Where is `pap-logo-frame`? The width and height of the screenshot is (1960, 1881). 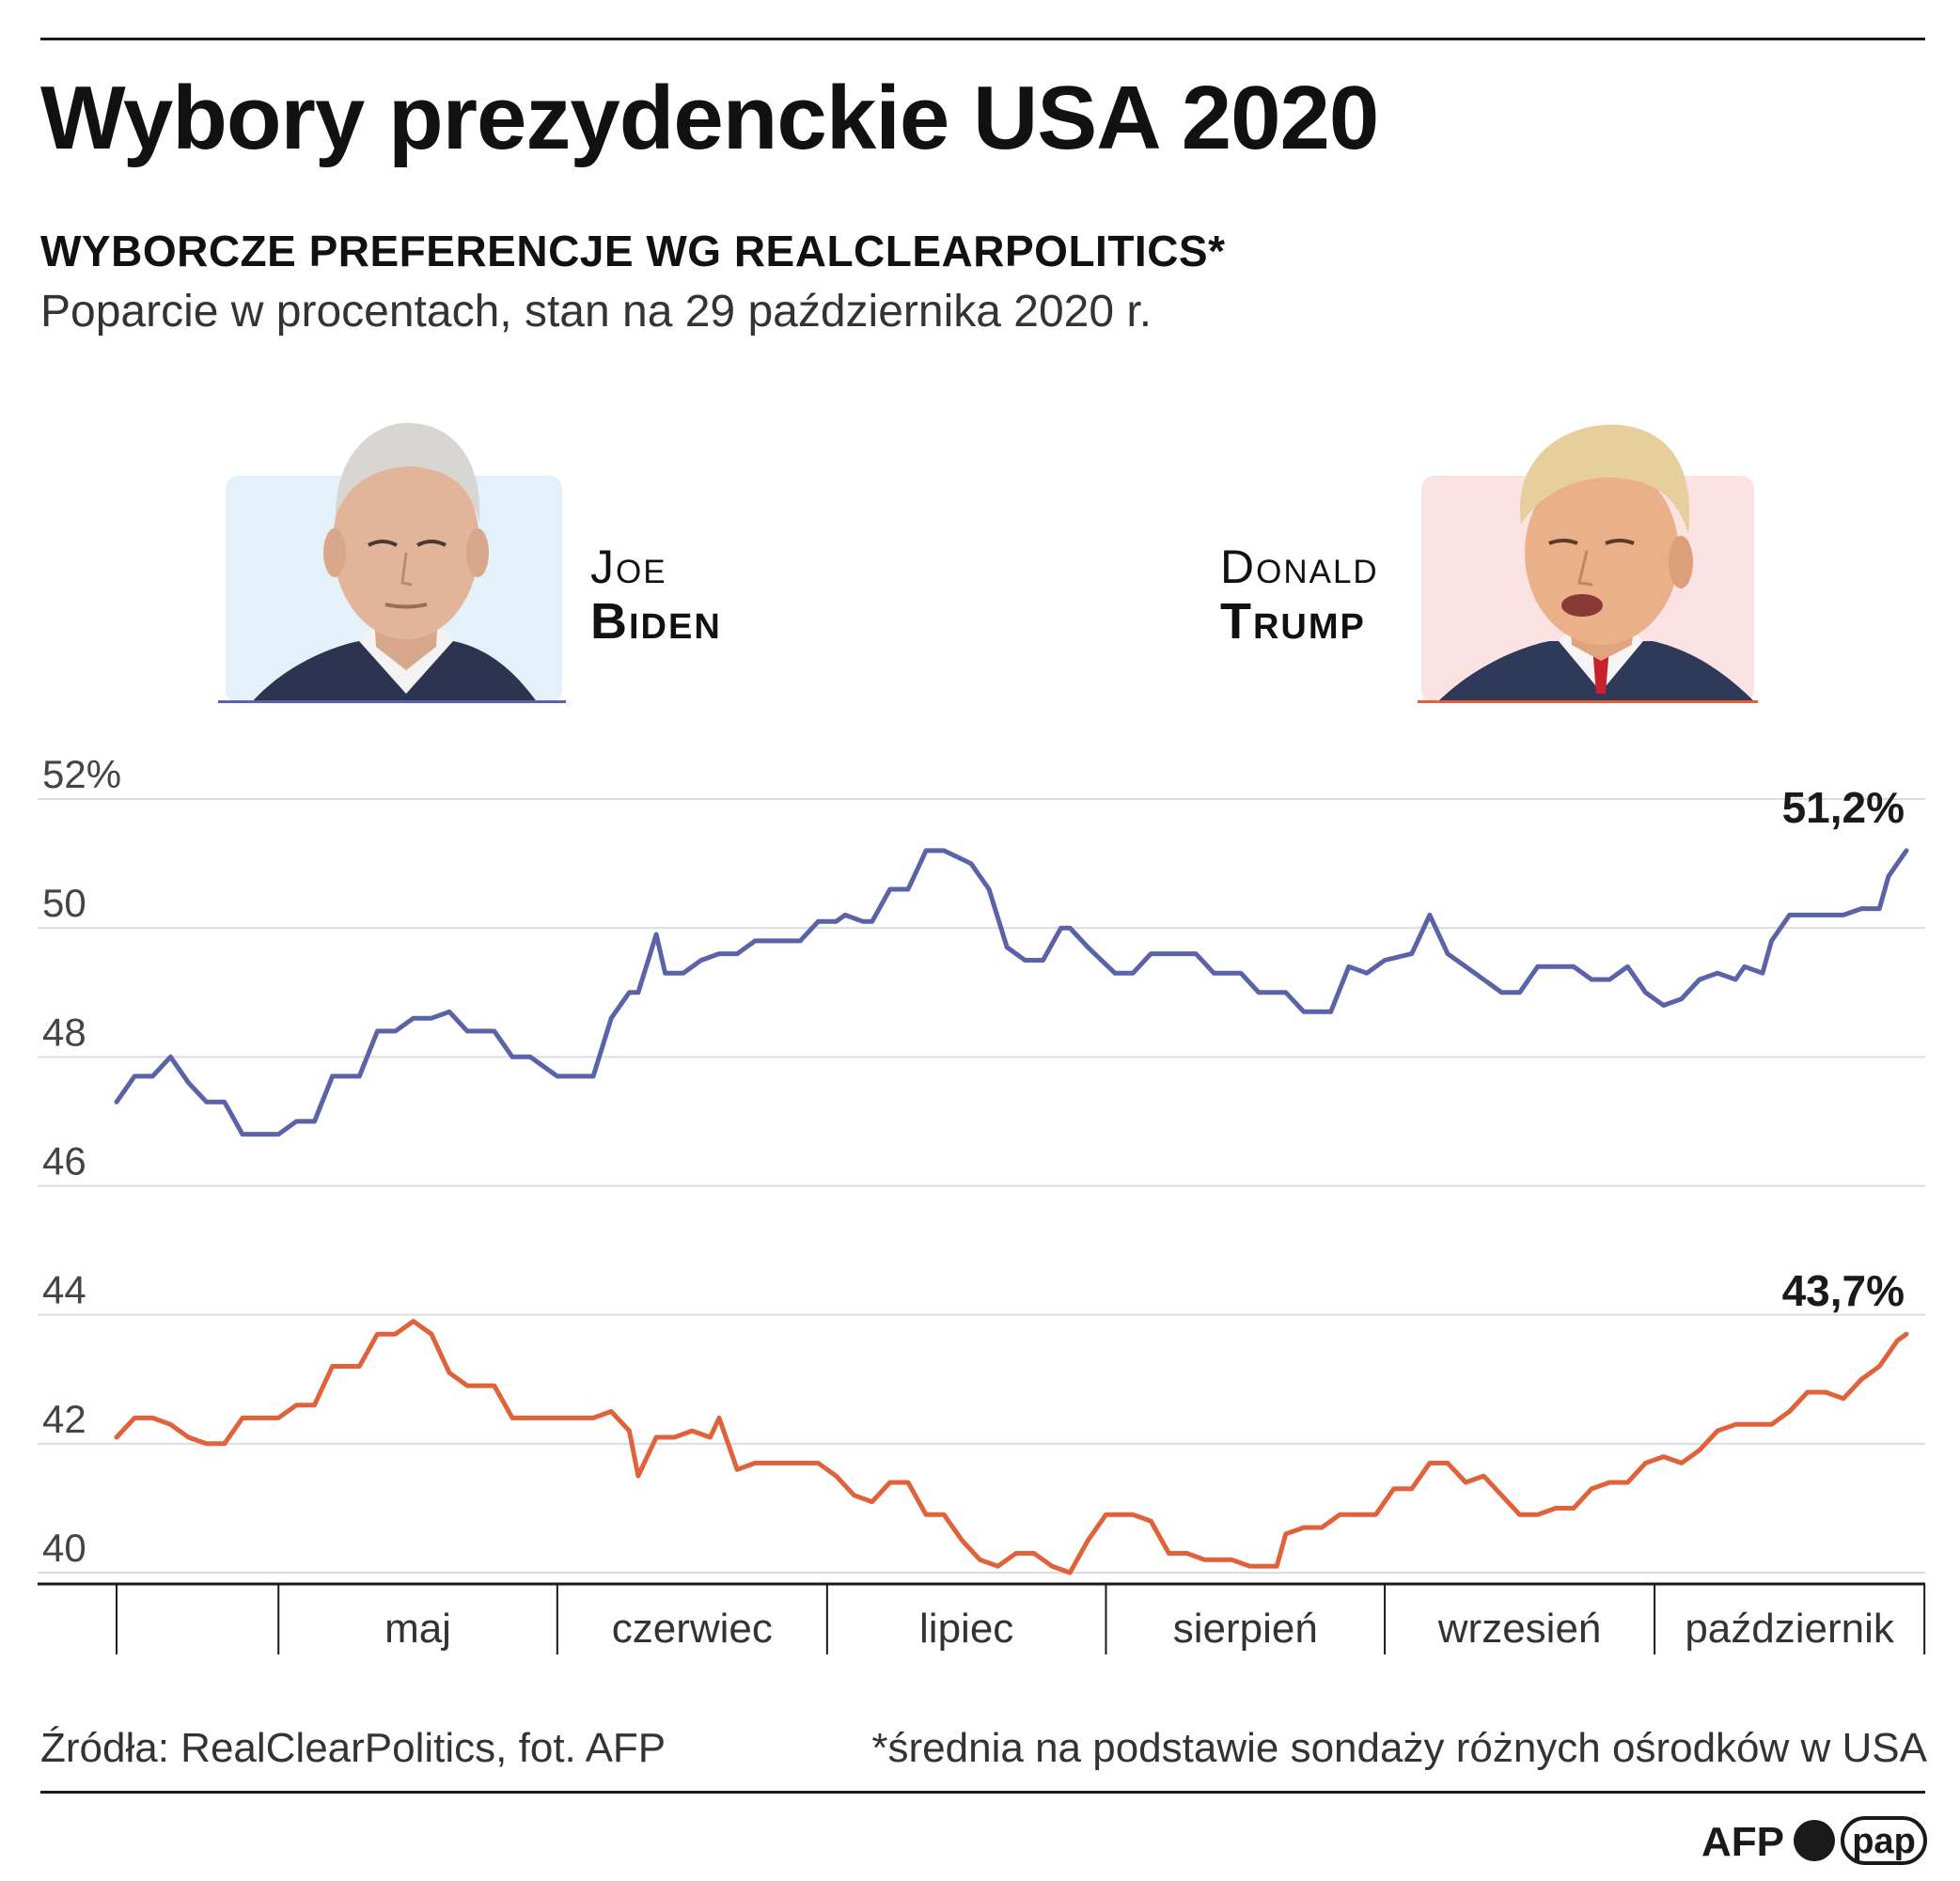 pap-logo-frame is located at coordinates (1884, 1840).